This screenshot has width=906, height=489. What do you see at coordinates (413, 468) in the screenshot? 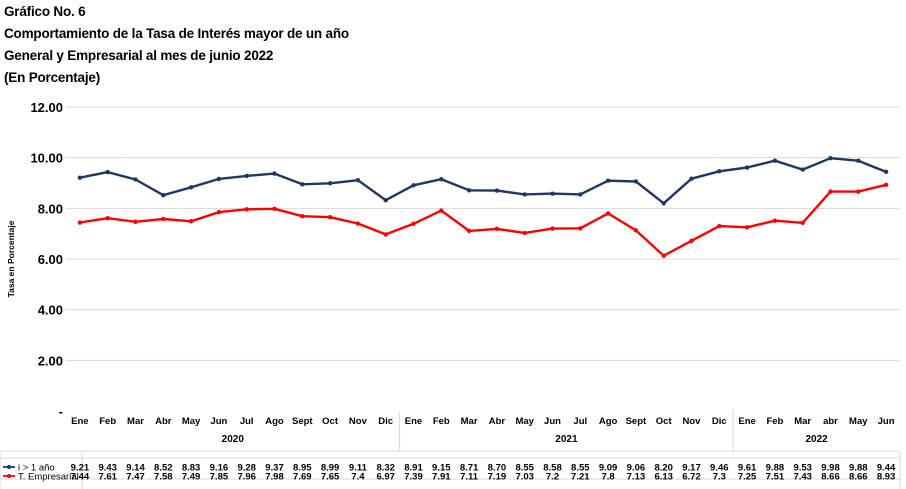
I see `data-label: 8.91` at bounding box center [413, 468].